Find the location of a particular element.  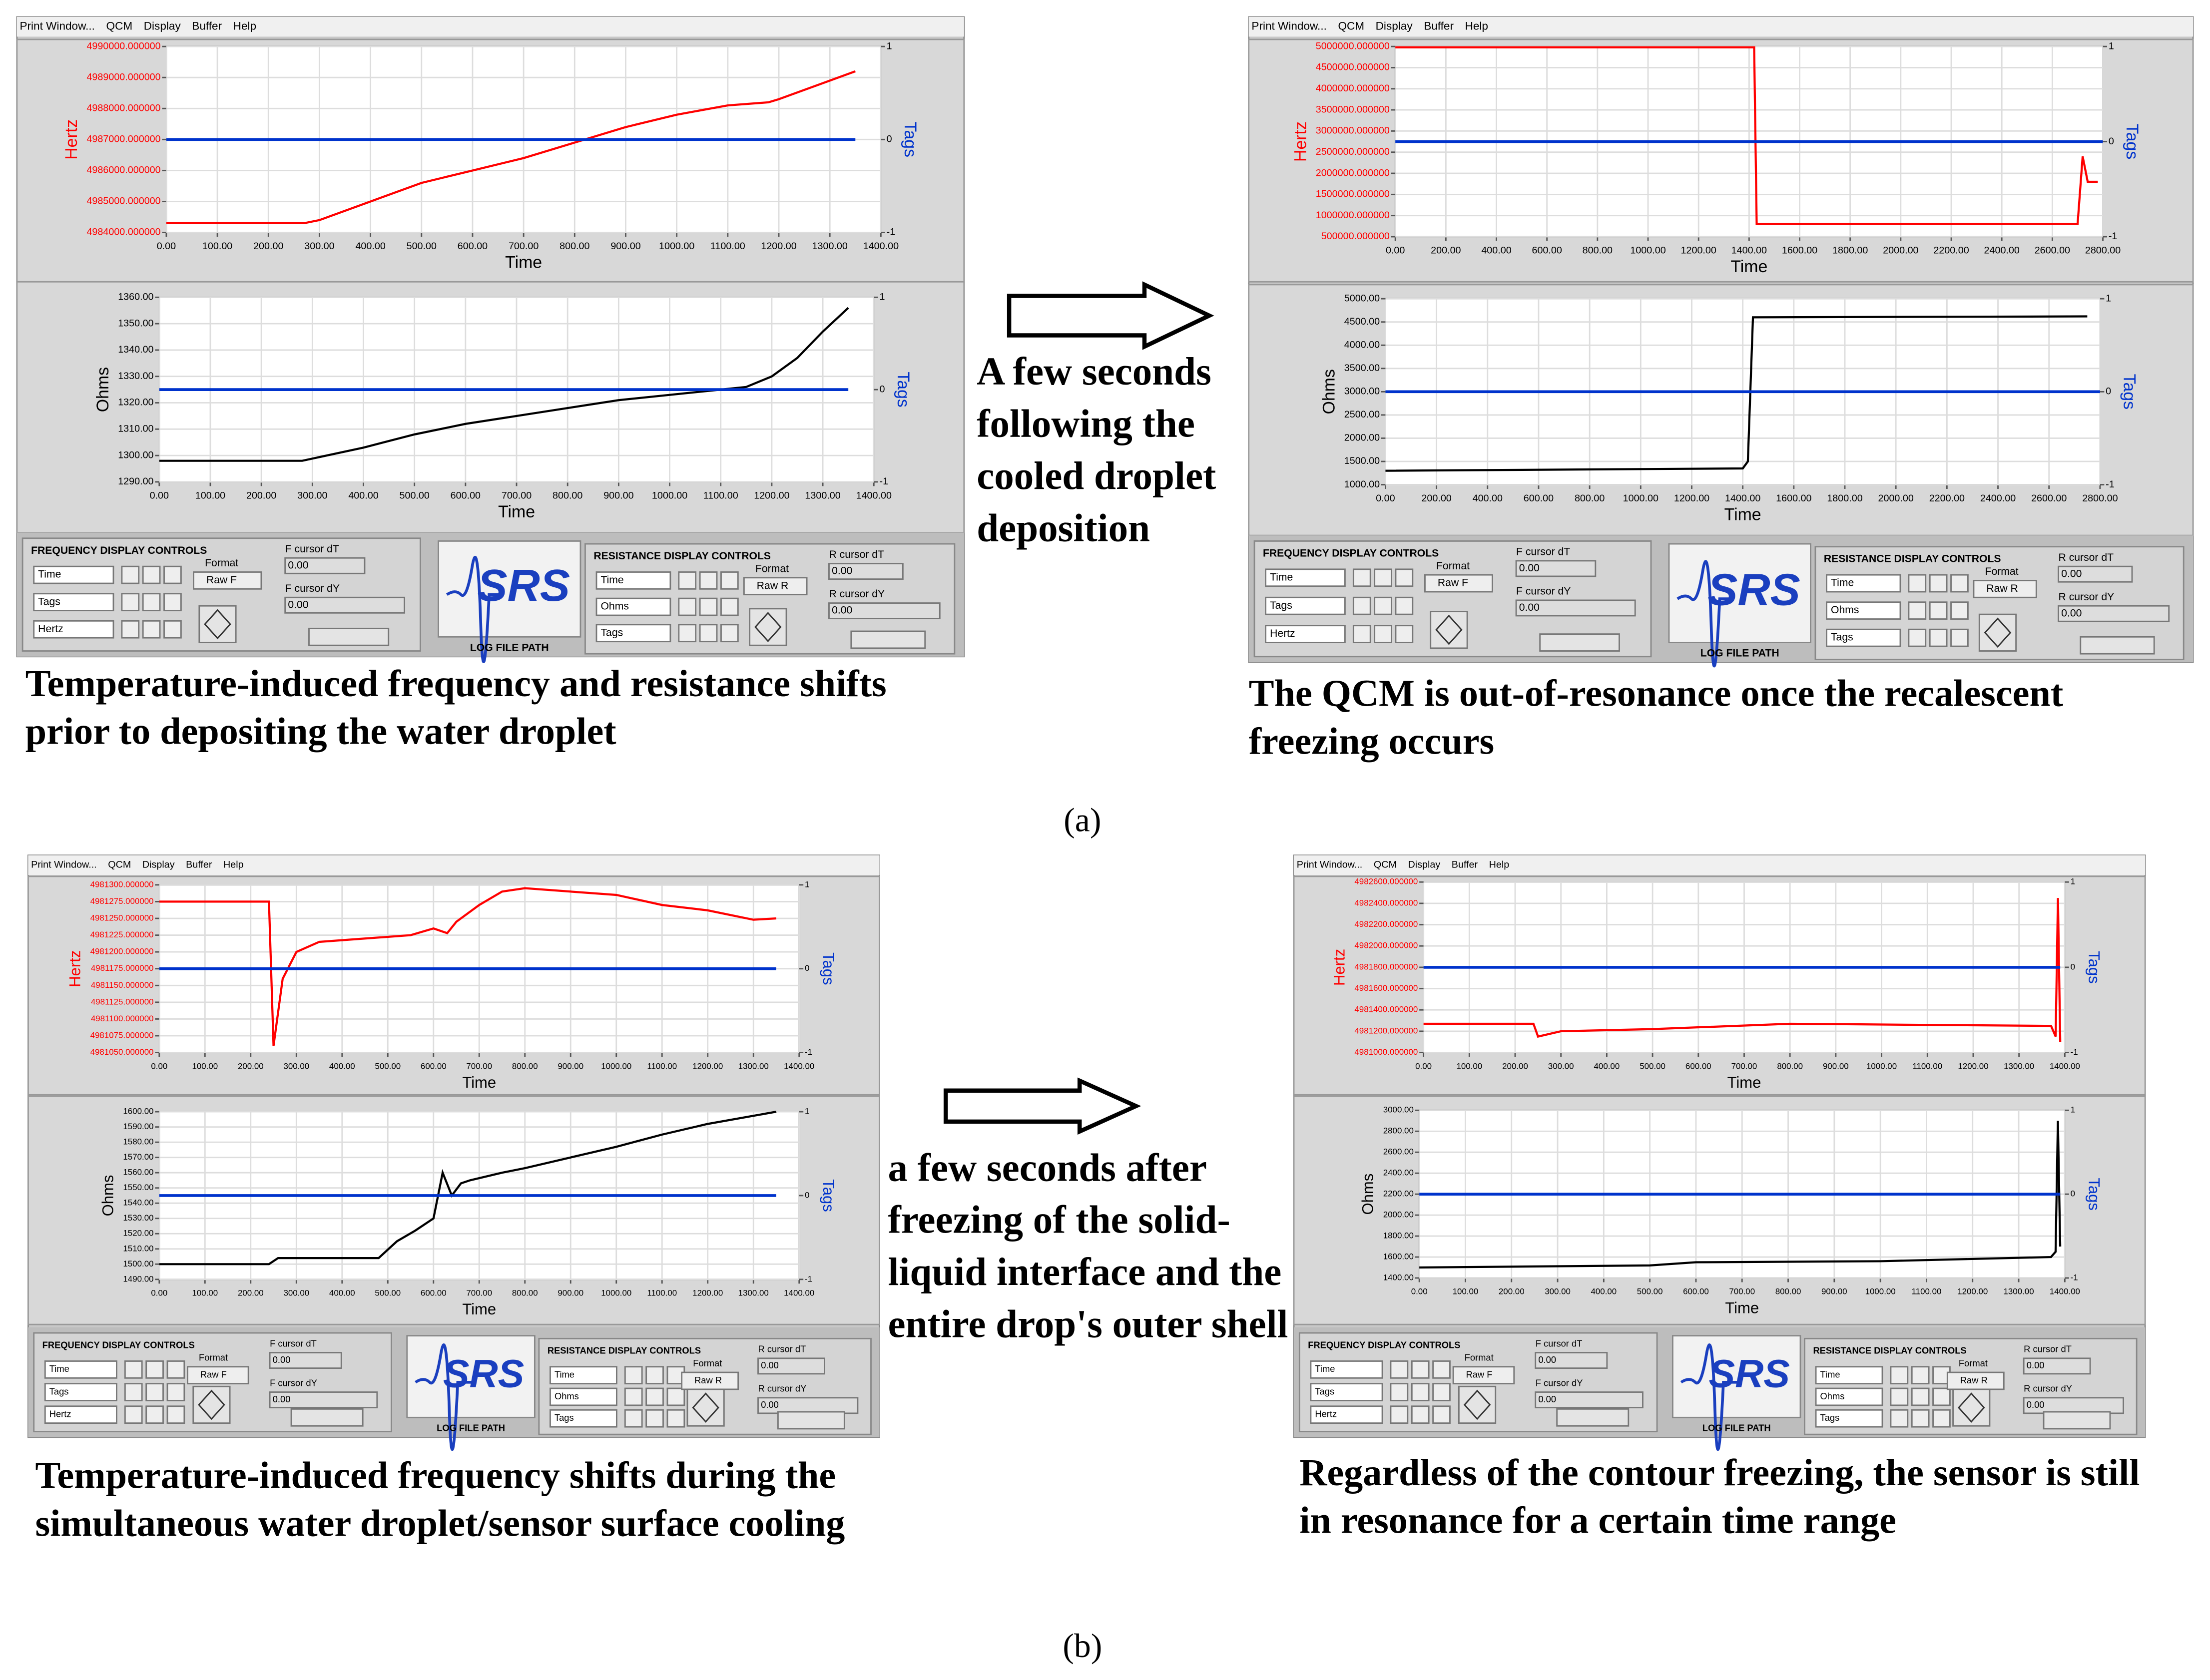

menu-item: Display is located at coordinates (1394, 26).